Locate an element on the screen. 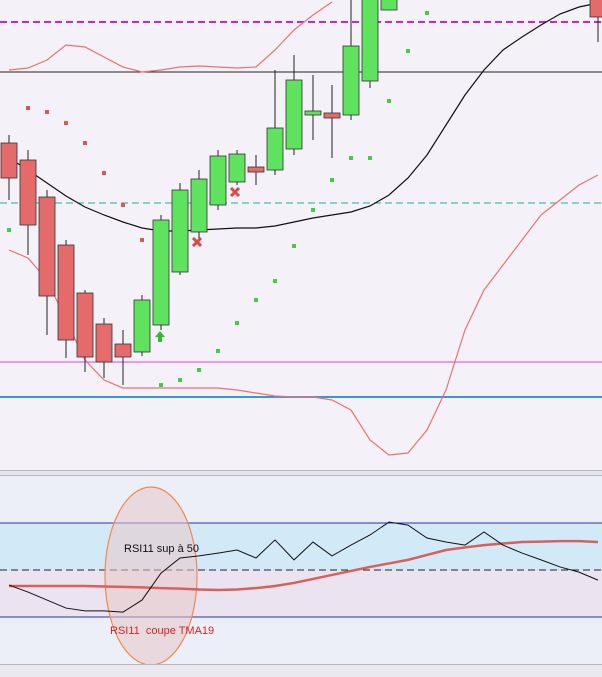  buy-arrow is located at coordinates (160, 336).